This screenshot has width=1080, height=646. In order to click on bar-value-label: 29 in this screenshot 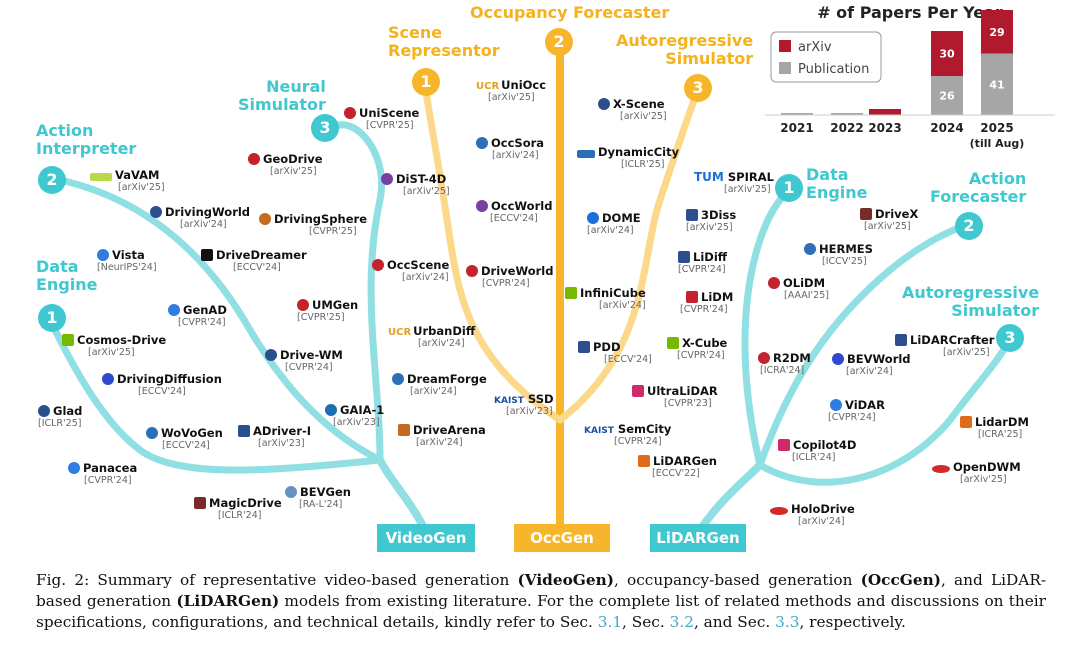, I will do `click(996, 32)`.